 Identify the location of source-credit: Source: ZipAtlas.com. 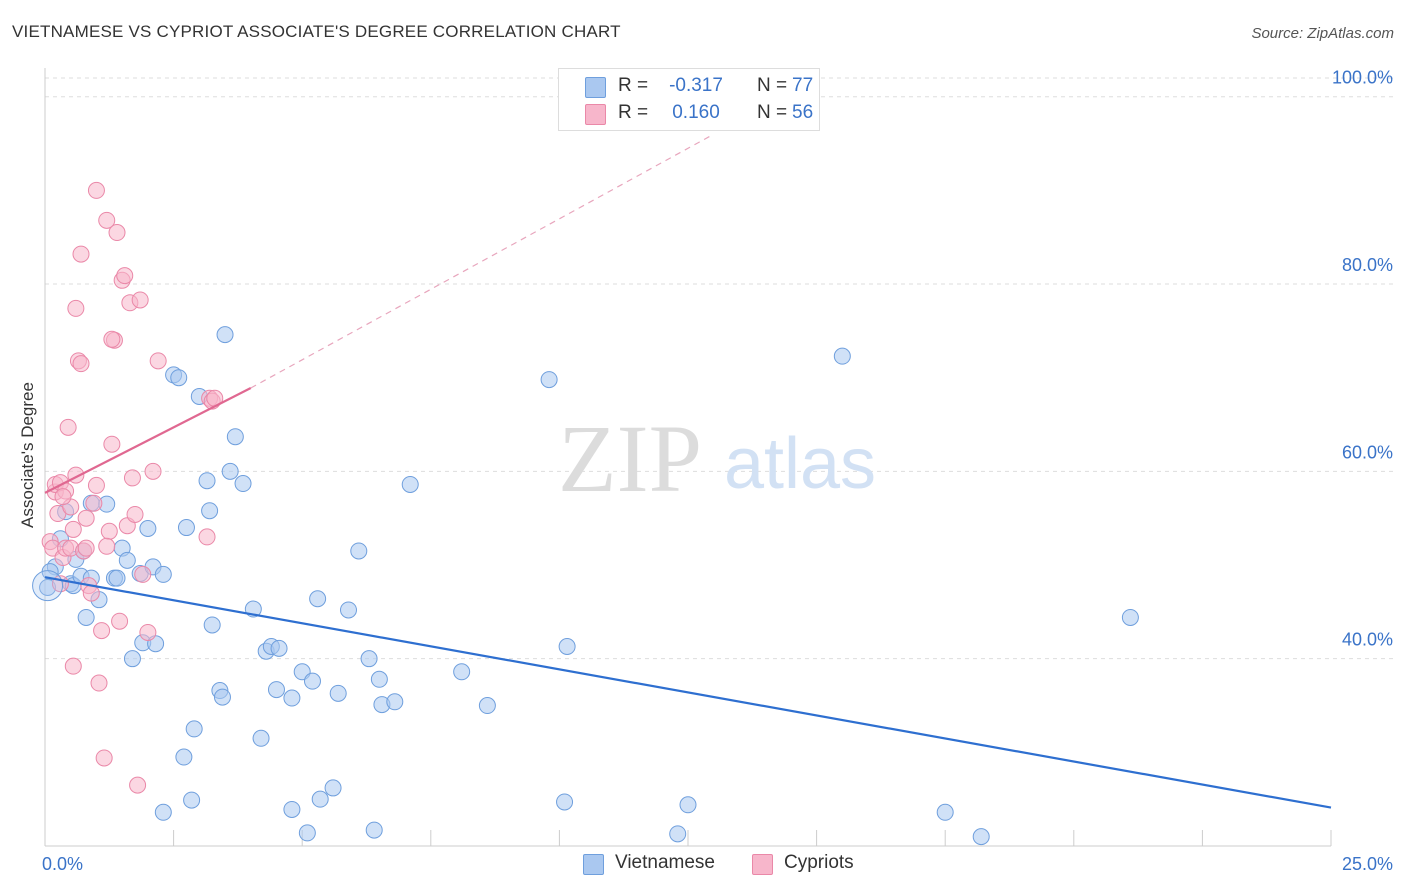
(1322, 33).